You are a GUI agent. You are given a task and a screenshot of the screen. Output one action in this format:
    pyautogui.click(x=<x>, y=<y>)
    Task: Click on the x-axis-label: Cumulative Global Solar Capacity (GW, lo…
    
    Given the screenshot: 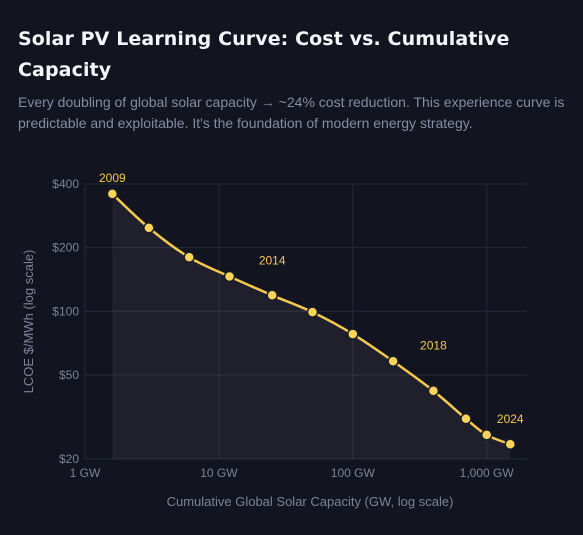 What is the action you would take?
    pyautogui.click(x=310, y=501)
    